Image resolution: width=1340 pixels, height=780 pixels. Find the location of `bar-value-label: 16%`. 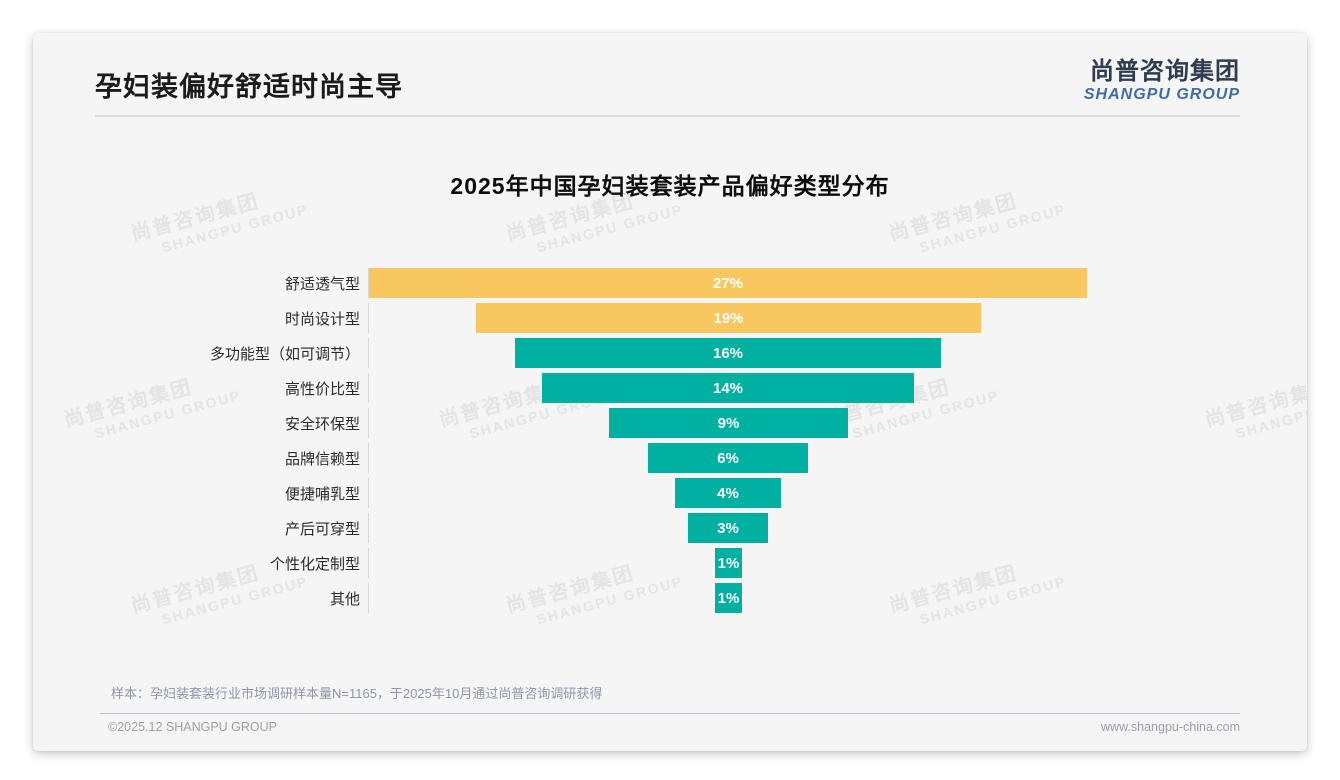

bar-value-label: 16% is located at coordinates (728, 353).